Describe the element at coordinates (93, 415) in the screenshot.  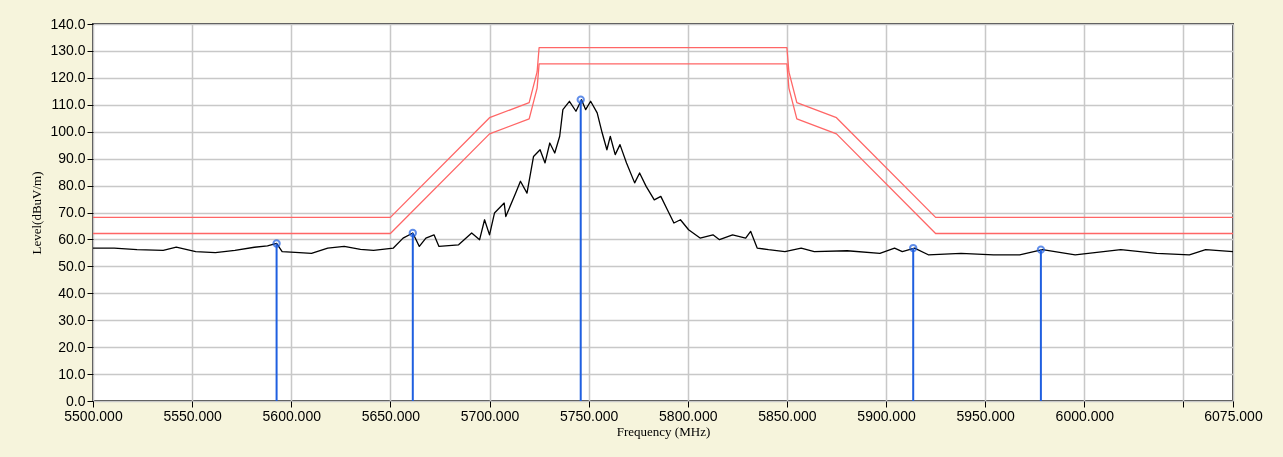
I see `x-tick-label: 5500.000` at that location.